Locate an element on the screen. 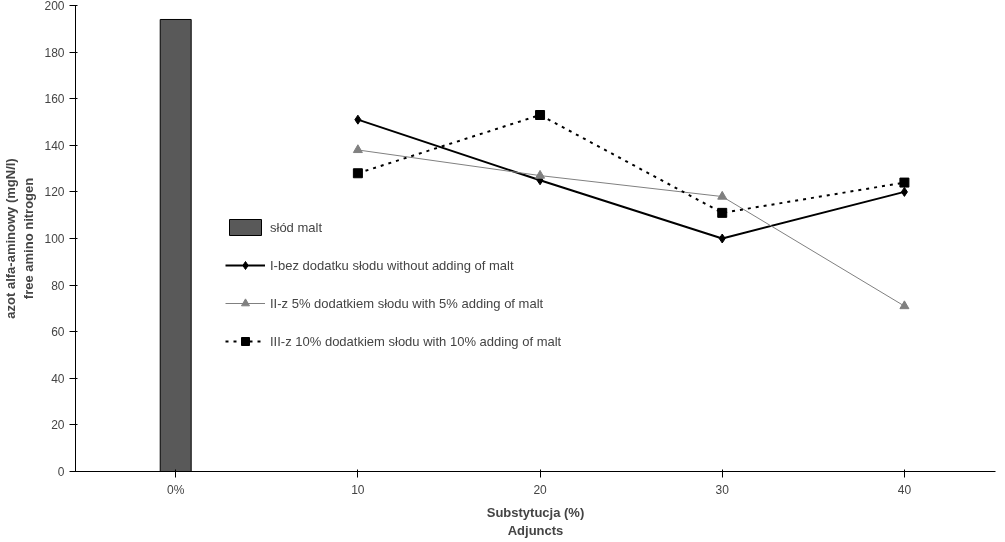  y-tick-label: 80 is located at coordinates (58, 285).